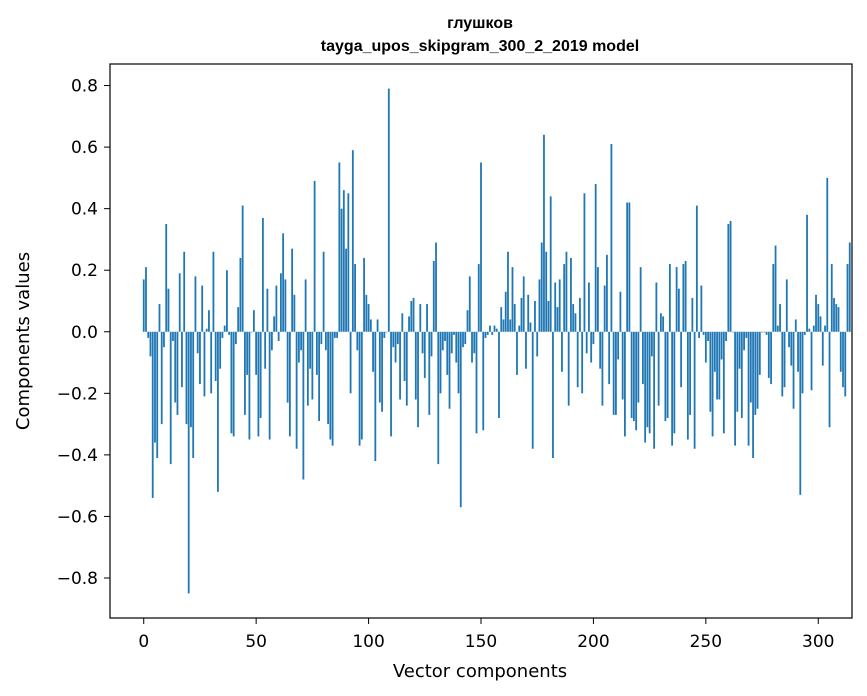  I want to click on x-axis: 0 50 100 150 200 250 300, so click(486, 635).